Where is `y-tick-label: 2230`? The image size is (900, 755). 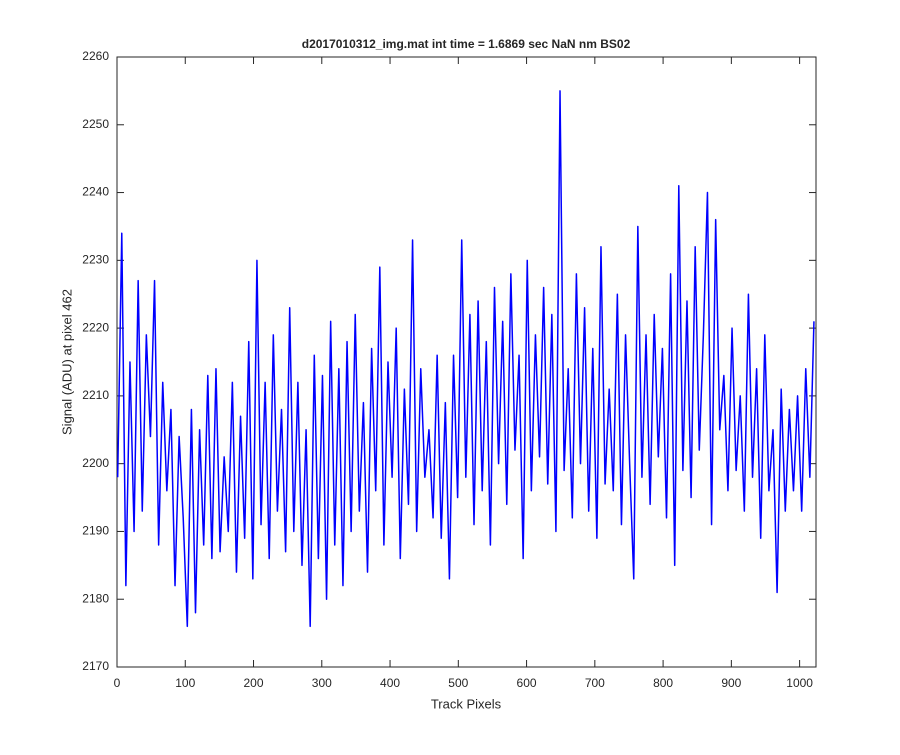
y-tick-label: 2230 is located at coordinates (95, 260).